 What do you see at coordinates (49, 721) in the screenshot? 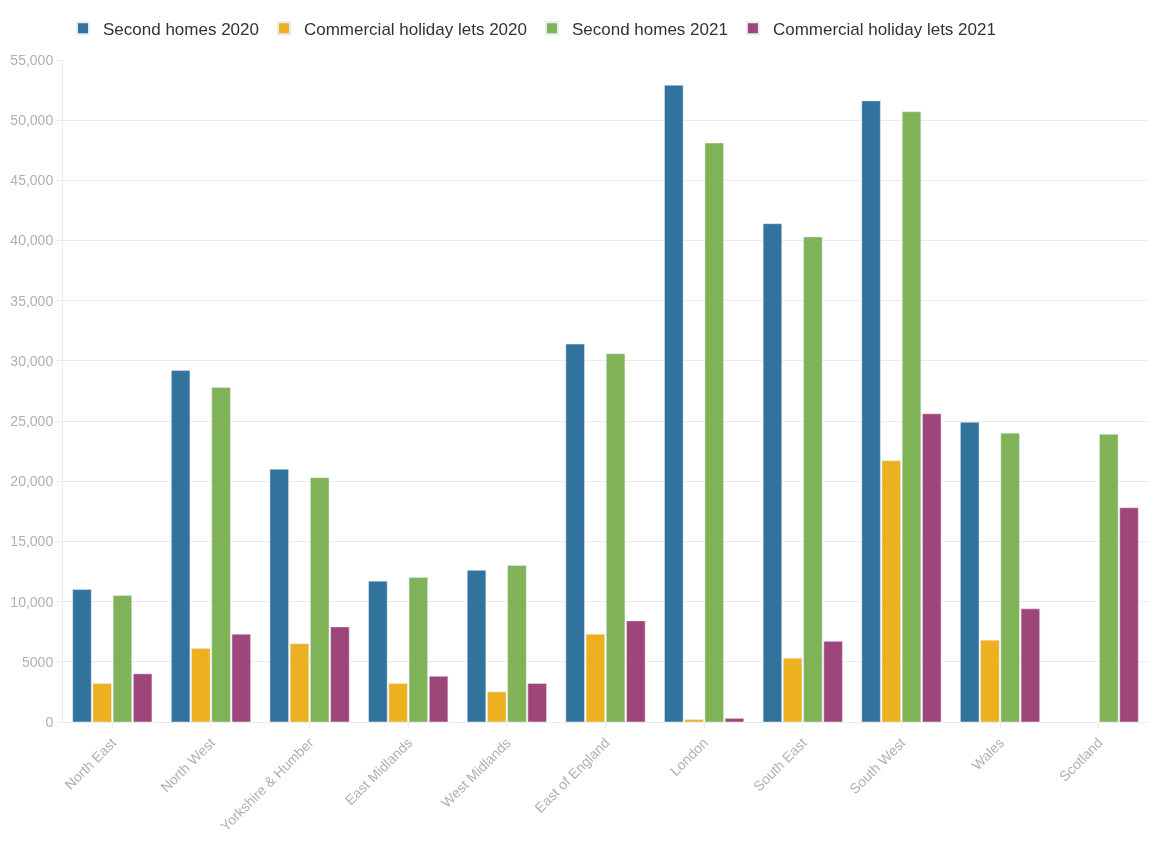
I see `y-tick-label: 0` at bounding box center [49, 721].